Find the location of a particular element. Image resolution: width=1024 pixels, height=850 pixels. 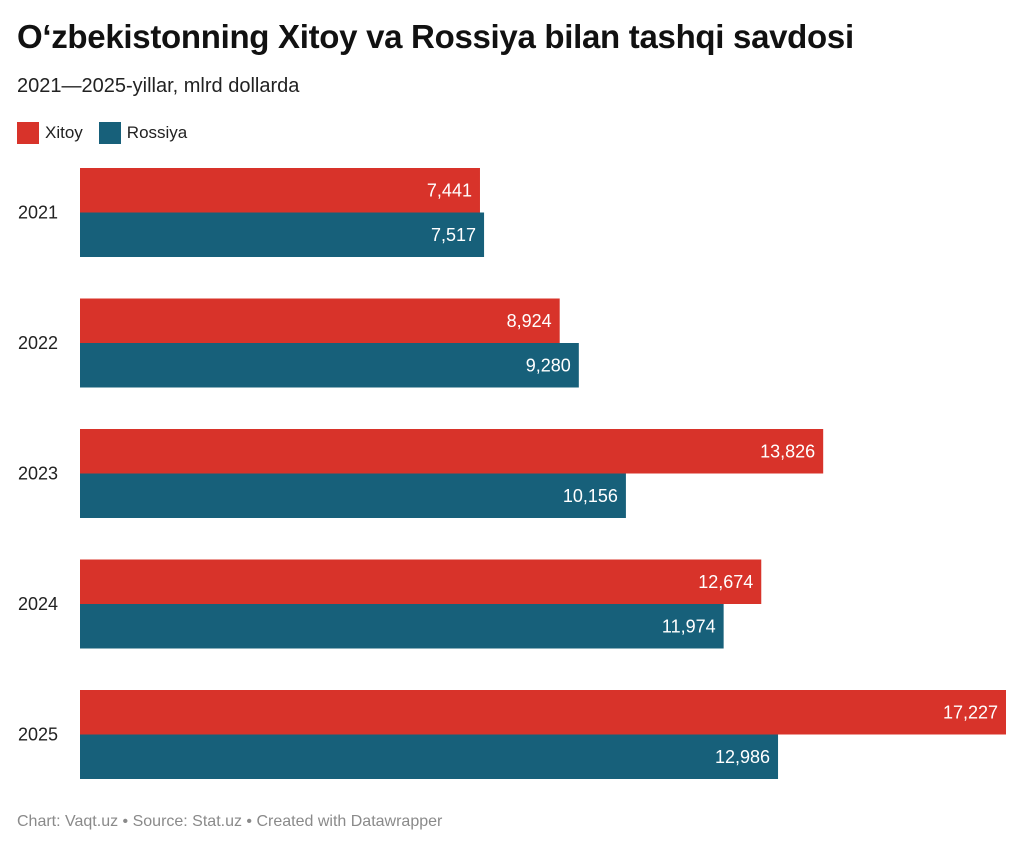

y-axis-label-2025: 2025 is located at coordinates (38, 735).